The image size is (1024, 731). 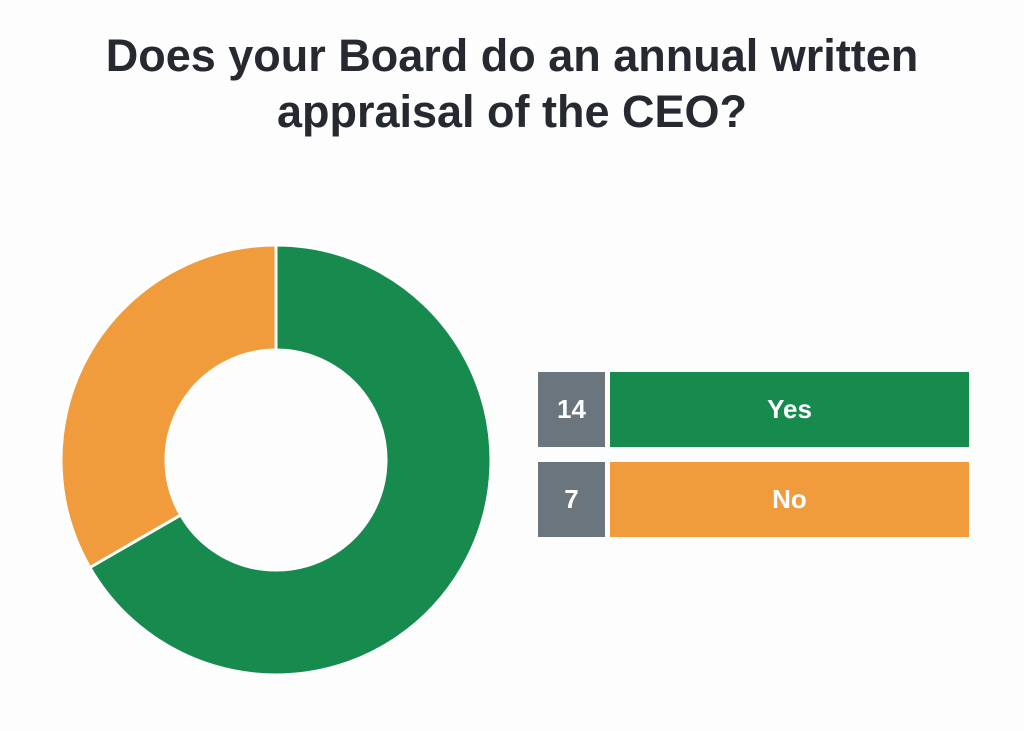 I want to click on legend-count-no: 7, so click(x=571, y=499).